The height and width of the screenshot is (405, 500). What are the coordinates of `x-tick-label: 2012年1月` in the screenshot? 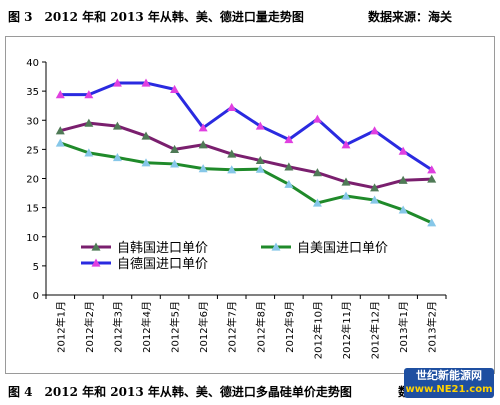 It's located at (60, 327).